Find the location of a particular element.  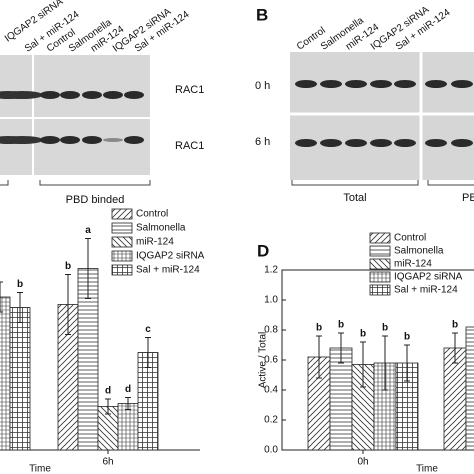

significance-letter: c is located at coordinates (148, 329).